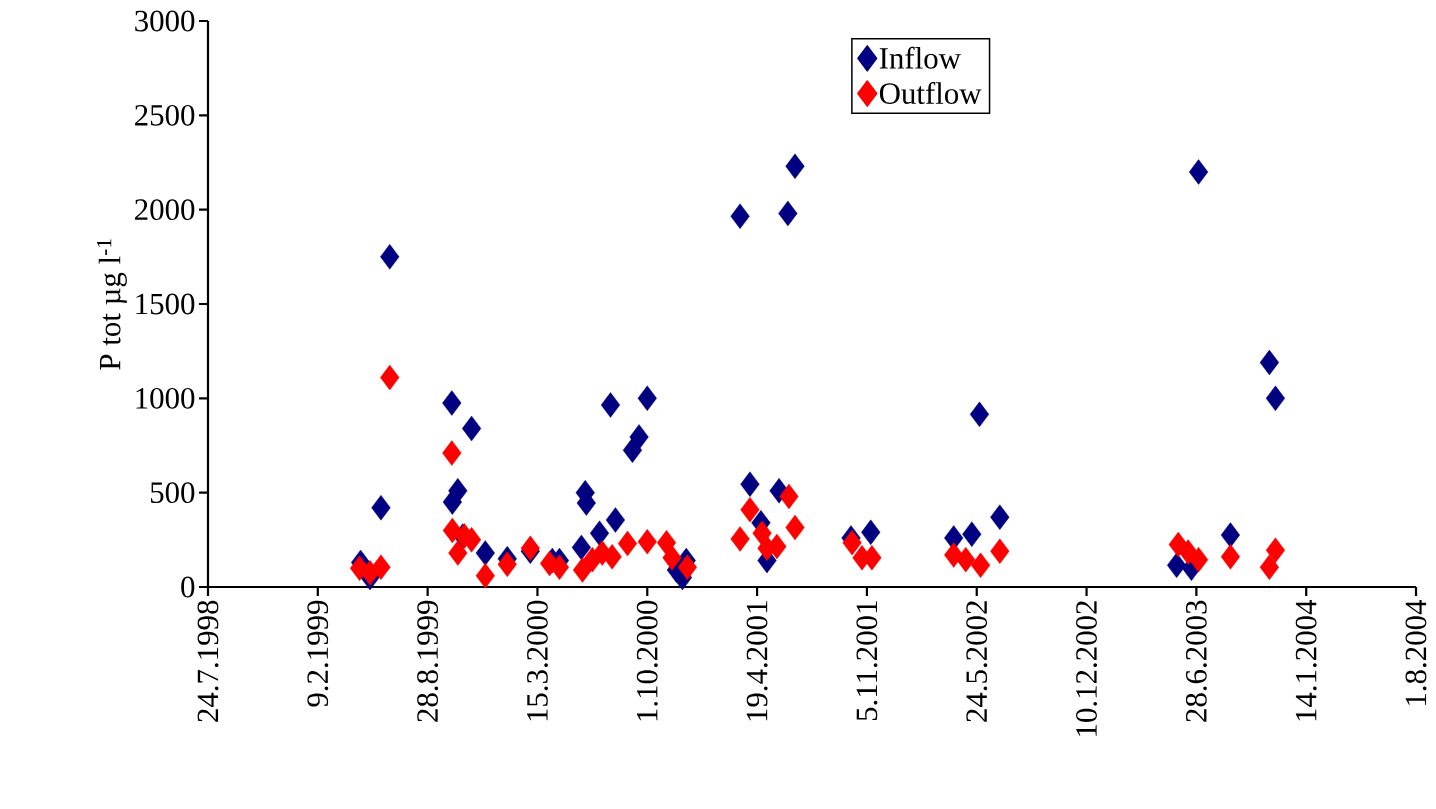  Describe the element at coordinates (537, 660) in the screenshot. I see `x-tick-label: 15.3.2000` at that location.